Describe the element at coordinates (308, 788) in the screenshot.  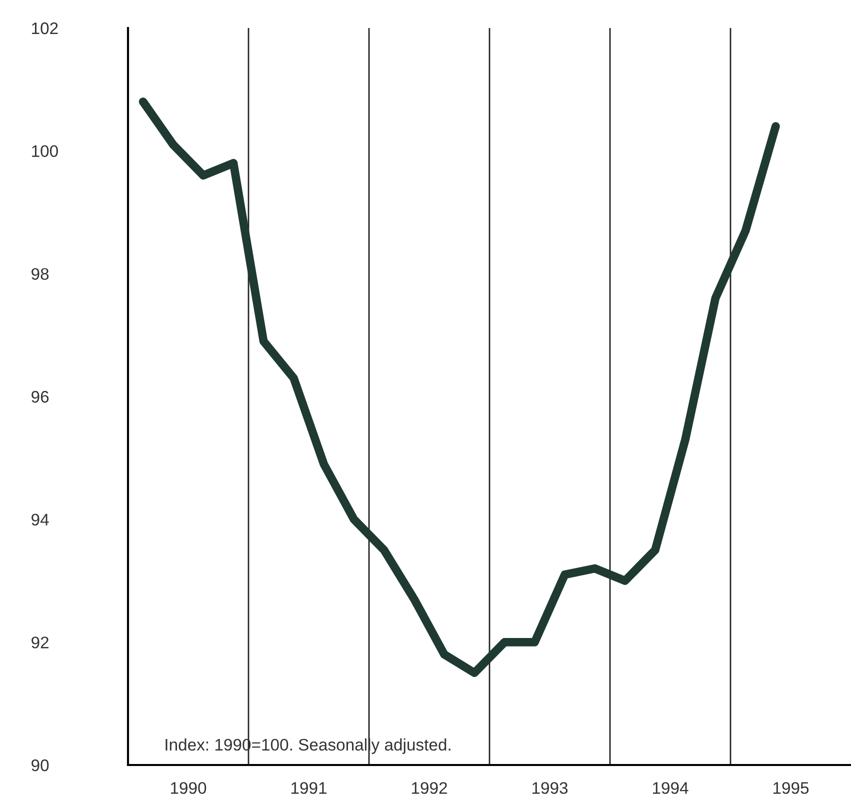
I see `x-tick-label: 1991` at that location.